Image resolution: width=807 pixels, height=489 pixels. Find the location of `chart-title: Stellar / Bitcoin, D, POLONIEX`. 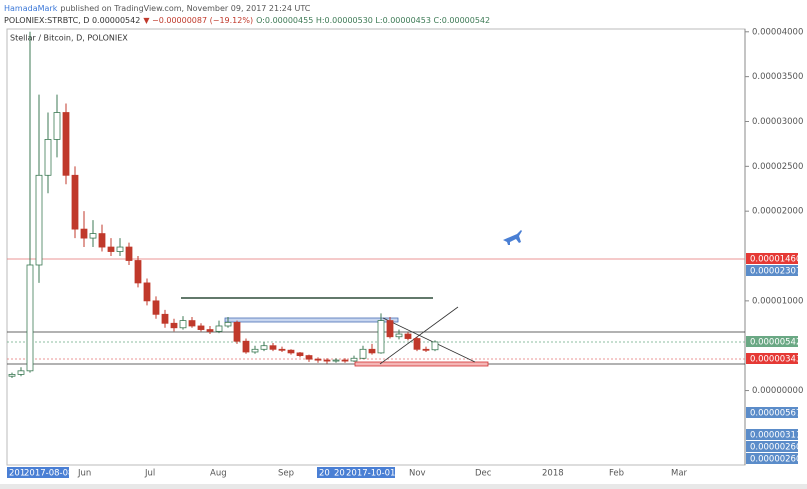

chart-title: Stellar / Bitcoin, D, POLONIEX is located at coordinates (69, 38).